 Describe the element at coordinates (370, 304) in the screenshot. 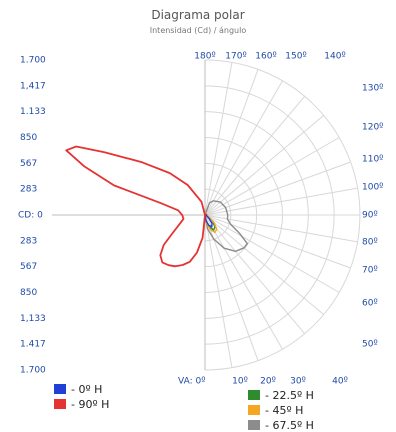

I see `angle-label-right-7: 60º` at that location.